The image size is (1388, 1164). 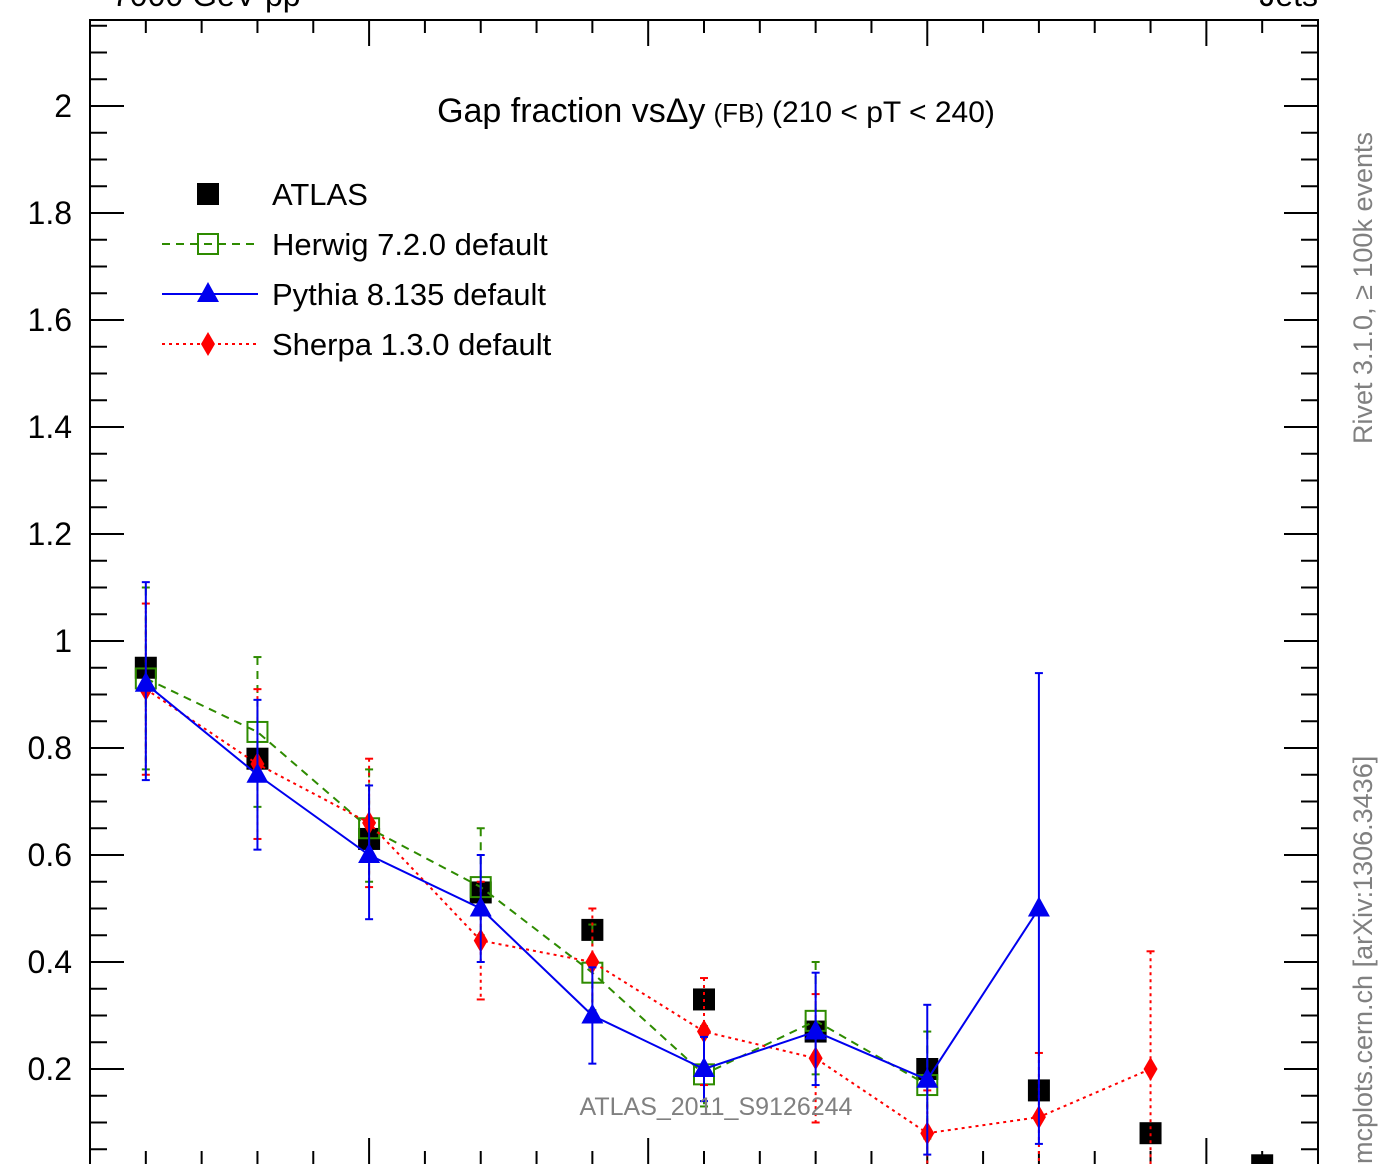 I want to click on legend-item-atlas: ATLAS, so click(x=282, y=194).